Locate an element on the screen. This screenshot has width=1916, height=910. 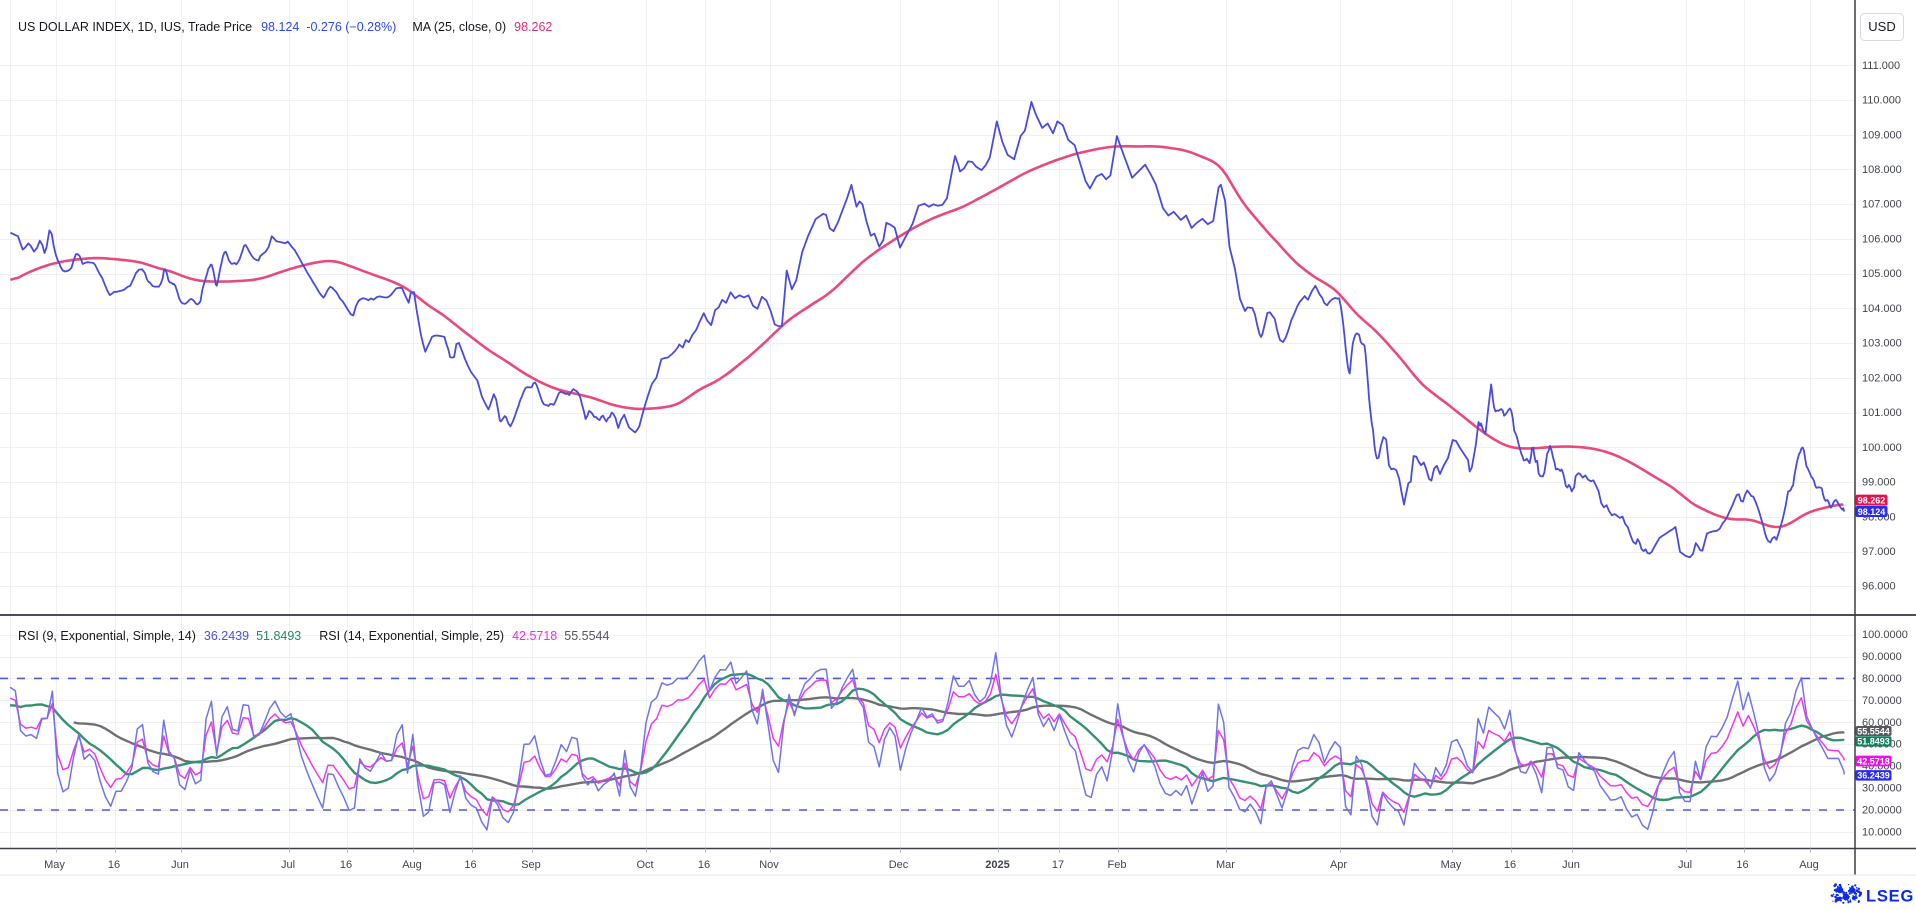
svg-text: USD is located at coordinates (1881, 26).